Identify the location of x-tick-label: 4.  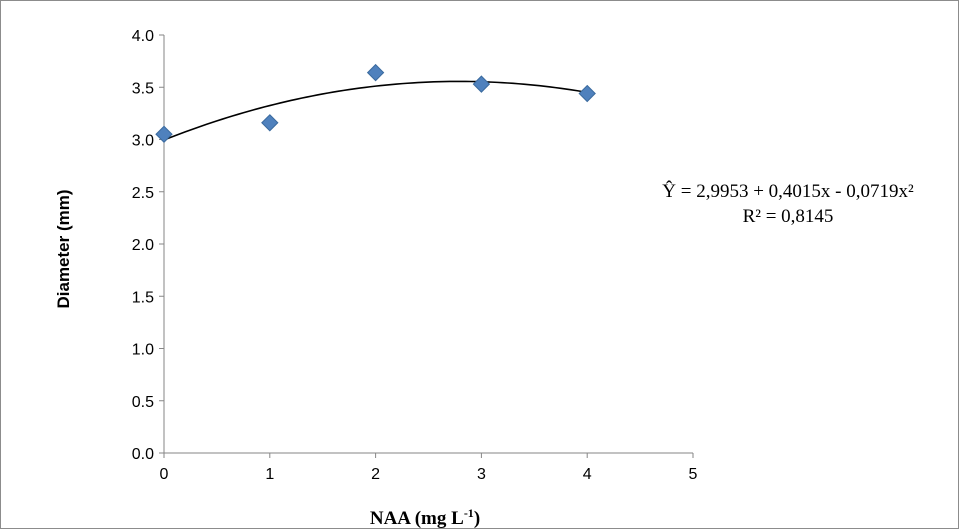
(587, 474).